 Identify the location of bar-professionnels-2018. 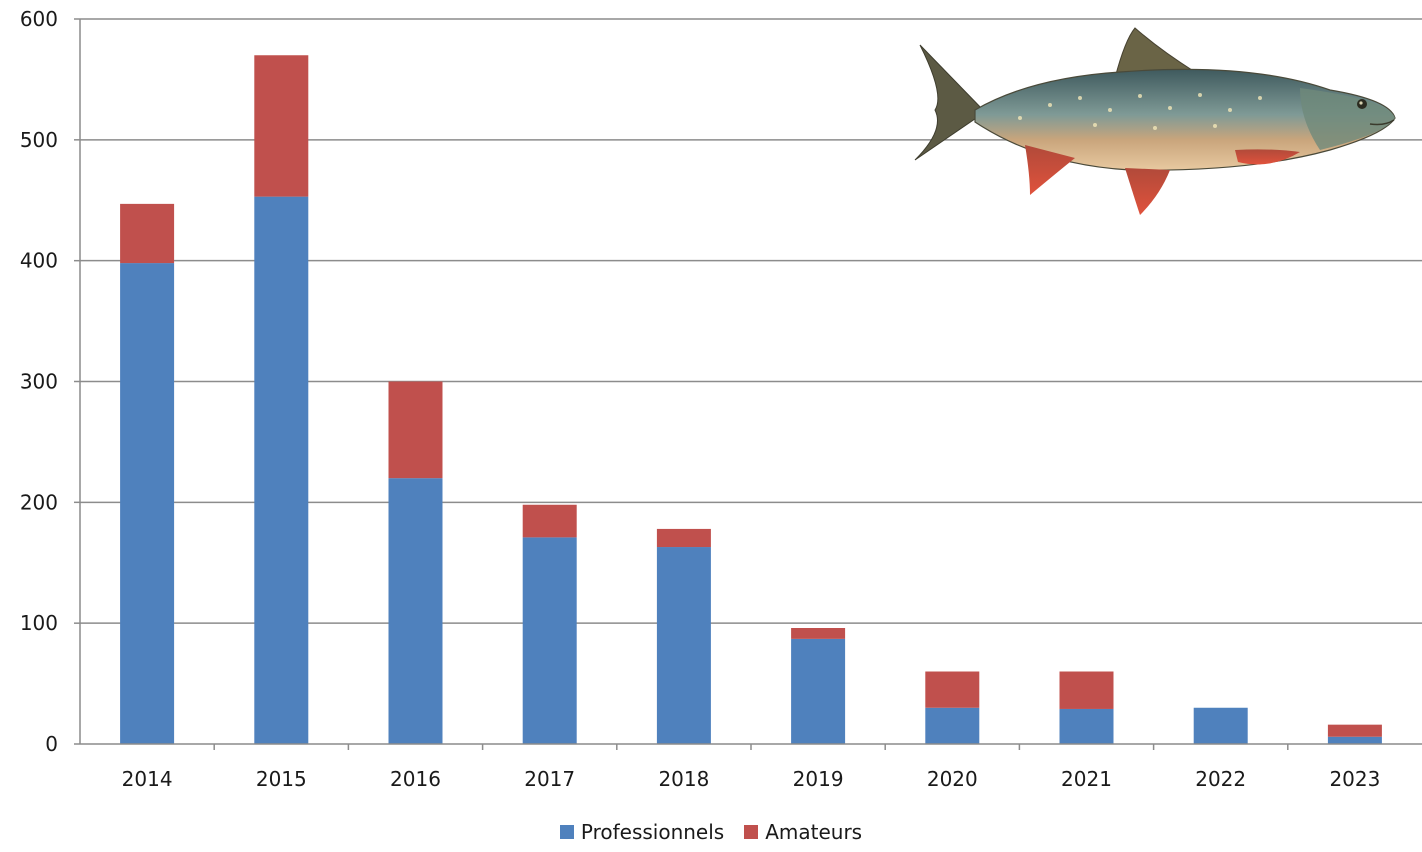
(683, 645).